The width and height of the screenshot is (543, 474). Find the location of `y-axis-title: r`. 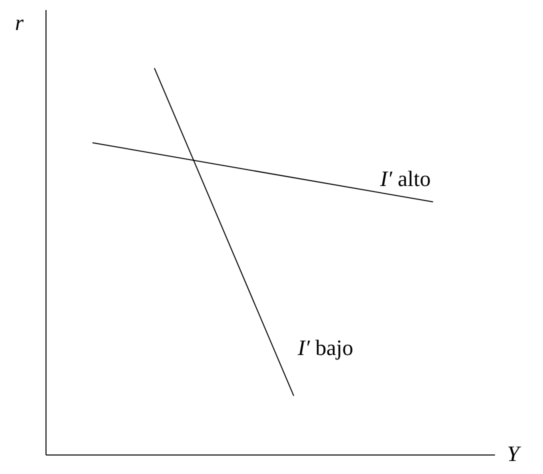

y-axis-title: r is located at coordinates (19, 22).